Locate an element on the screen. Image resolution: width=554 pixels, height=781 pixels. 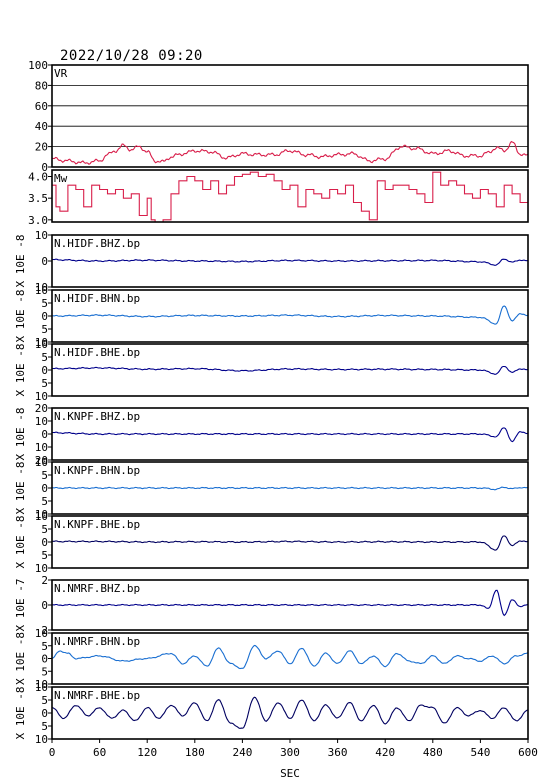
mw-frame is located at coordinates (290, 196).